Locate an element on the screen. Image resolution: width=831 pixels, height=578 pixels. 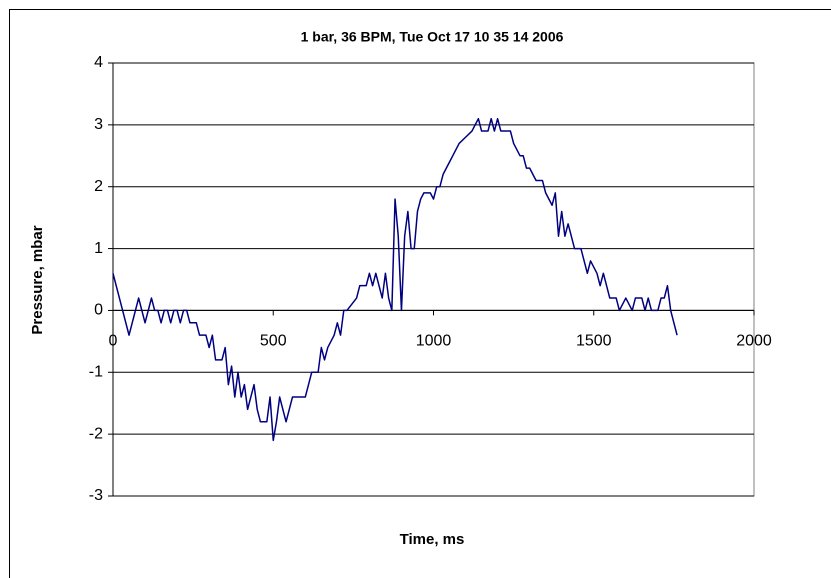
y-tick-label: 1 is located at coordinates (98, 248).